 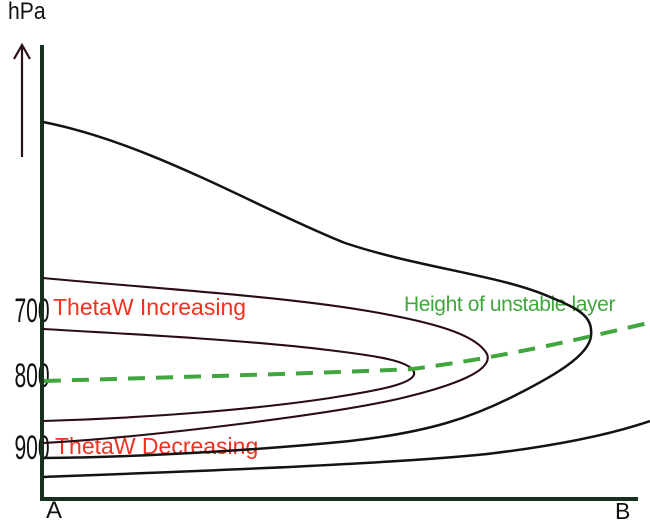 What do you see at coordinates (32, 448) in the screenshot?
I see `pressure-tick-900: 900` at bounding box center [32, 448].